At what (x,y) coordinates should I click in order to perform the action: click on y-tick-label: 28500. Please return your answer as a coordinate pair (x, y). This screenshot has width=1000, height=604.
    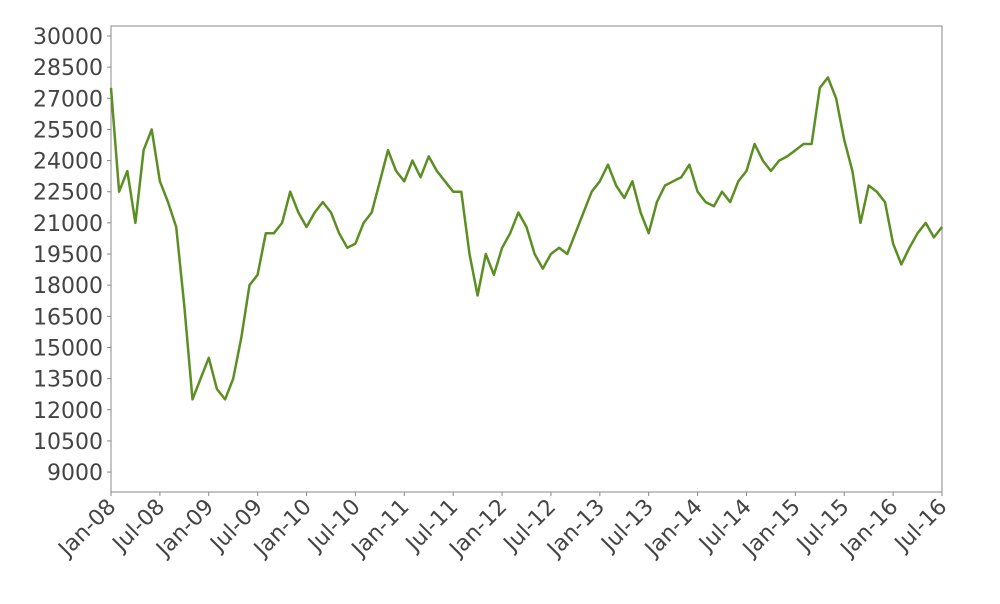
    Looking at the image, I should click on (68, 68).